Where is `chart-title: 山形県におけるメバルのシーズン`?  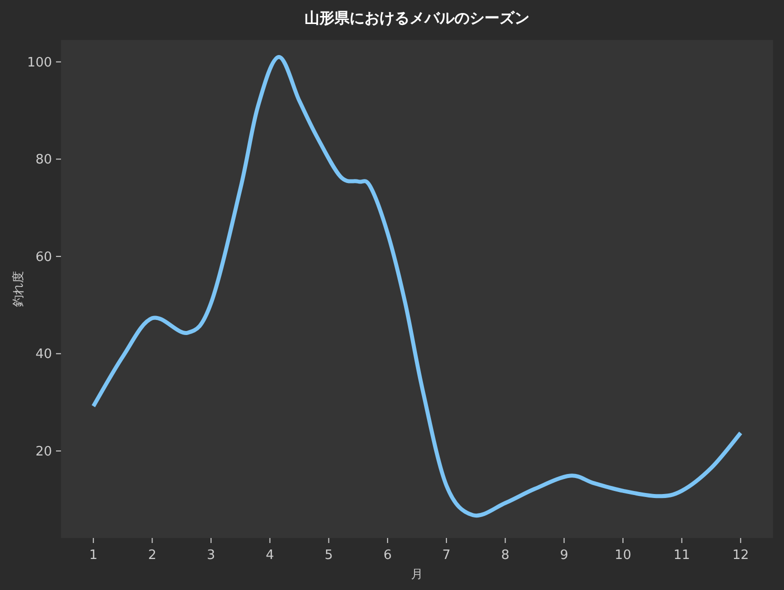
chart-title: 山形県におけるメバルのシーズン is located at coordinates (417, 18).